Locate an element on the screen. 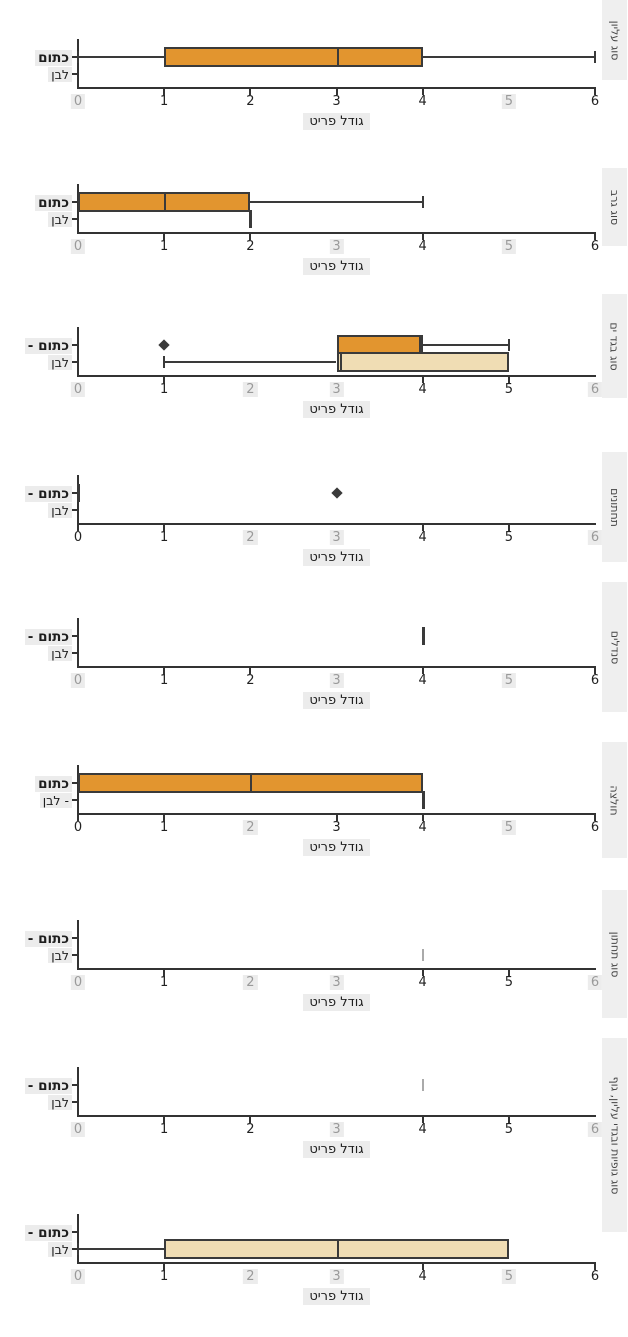 This screenshot has width=628, height=1337. y-category-label-text: לבן - is located at coordinates (55, 800).